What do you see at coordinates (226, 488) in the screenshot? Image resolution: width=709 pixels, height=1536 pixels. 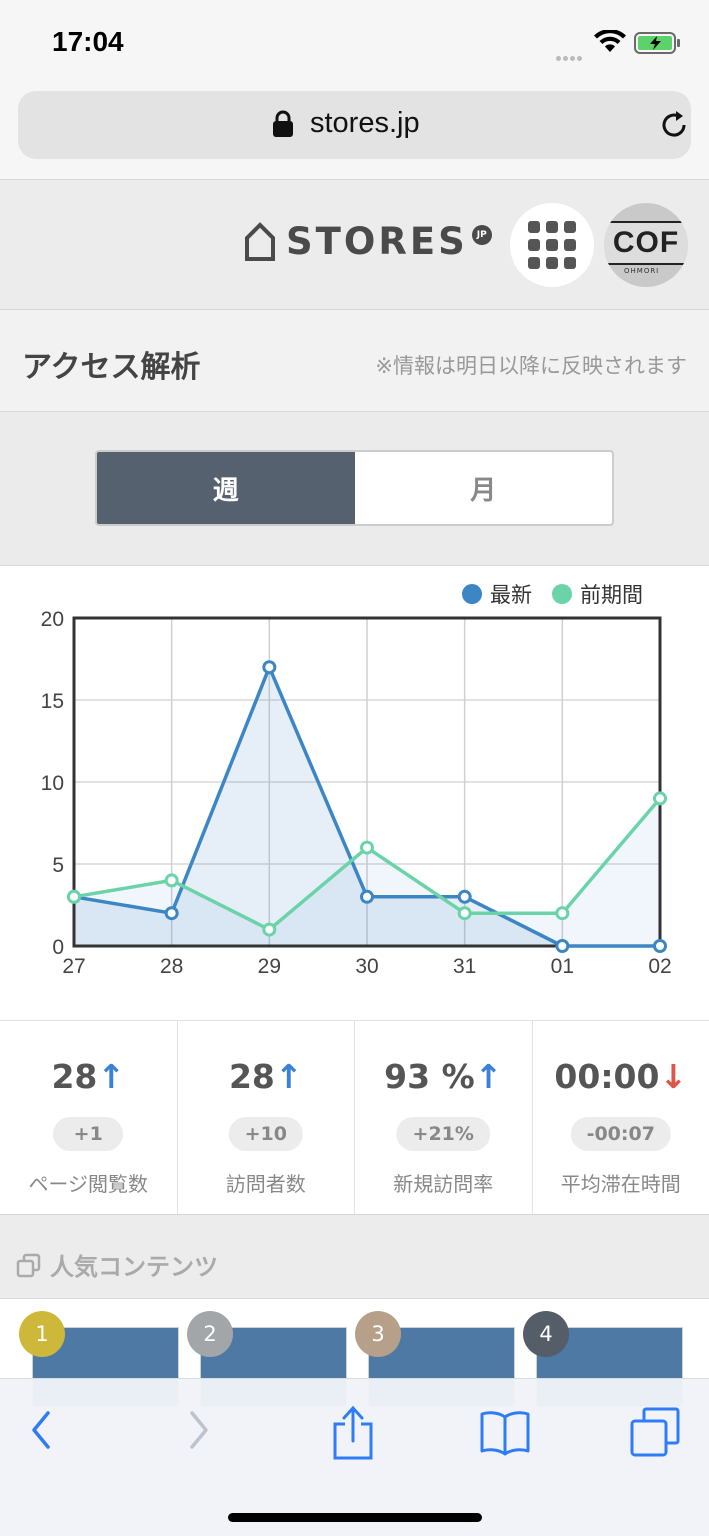 I see `tab-week: 週` at bounding box center [226, 488].